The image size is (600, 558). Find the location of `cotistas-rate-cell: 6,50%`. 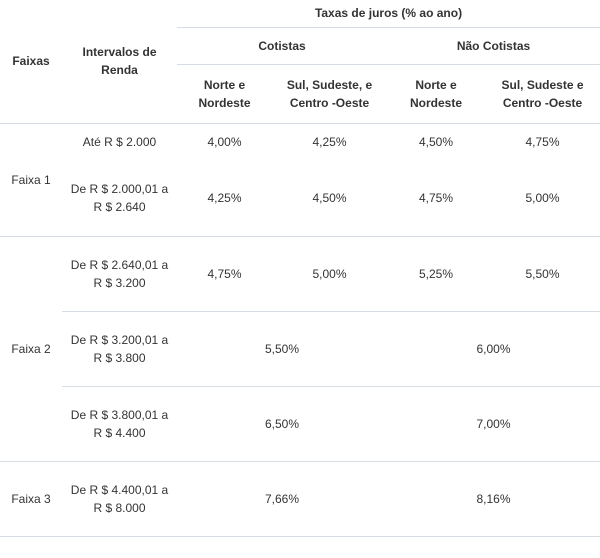

cotistas-rate-cell: 6,50% is located at coordinates (282, 424).